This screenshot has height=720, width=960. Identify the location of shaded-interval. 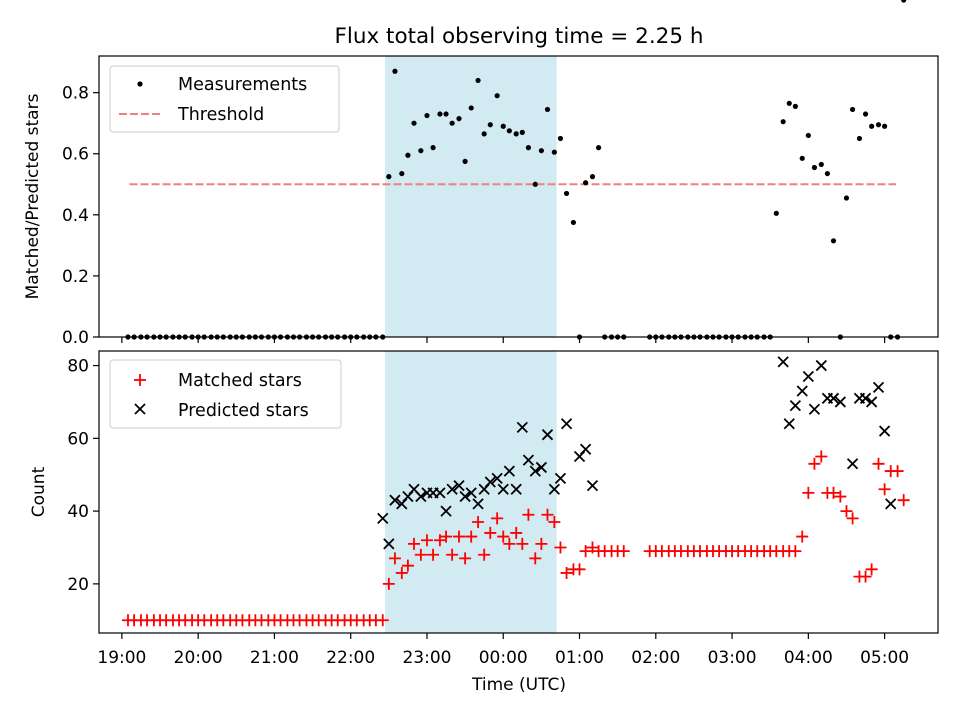
(471, 196).